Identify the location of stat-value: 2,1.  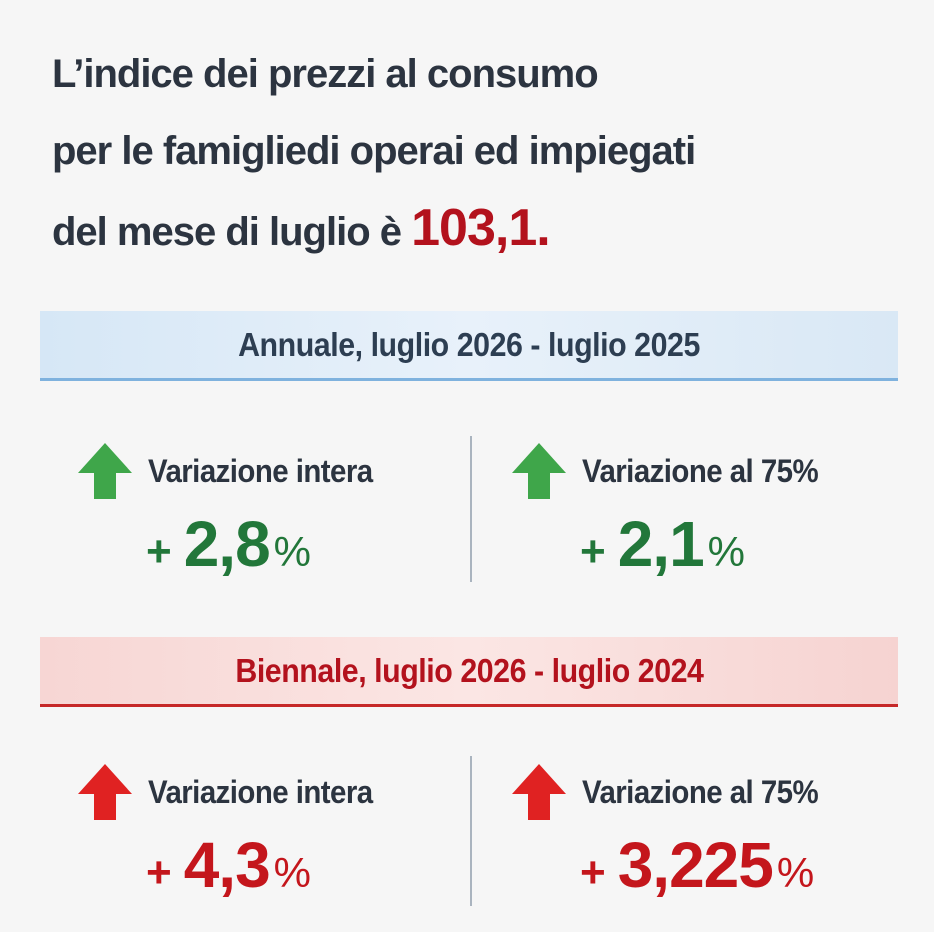
(661, 544).